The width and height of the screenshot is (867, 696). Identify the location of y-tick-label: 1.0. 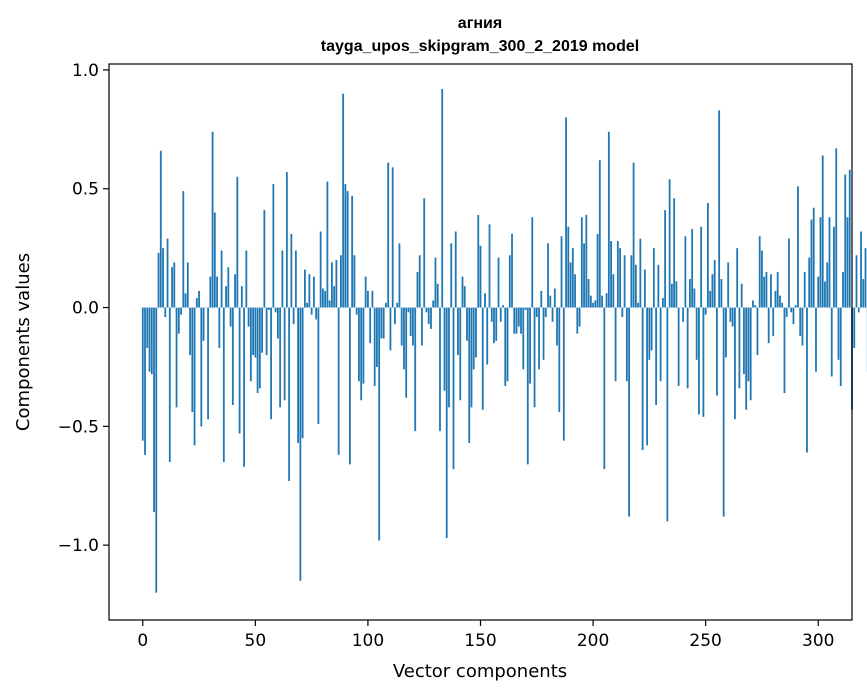
(85, 71).